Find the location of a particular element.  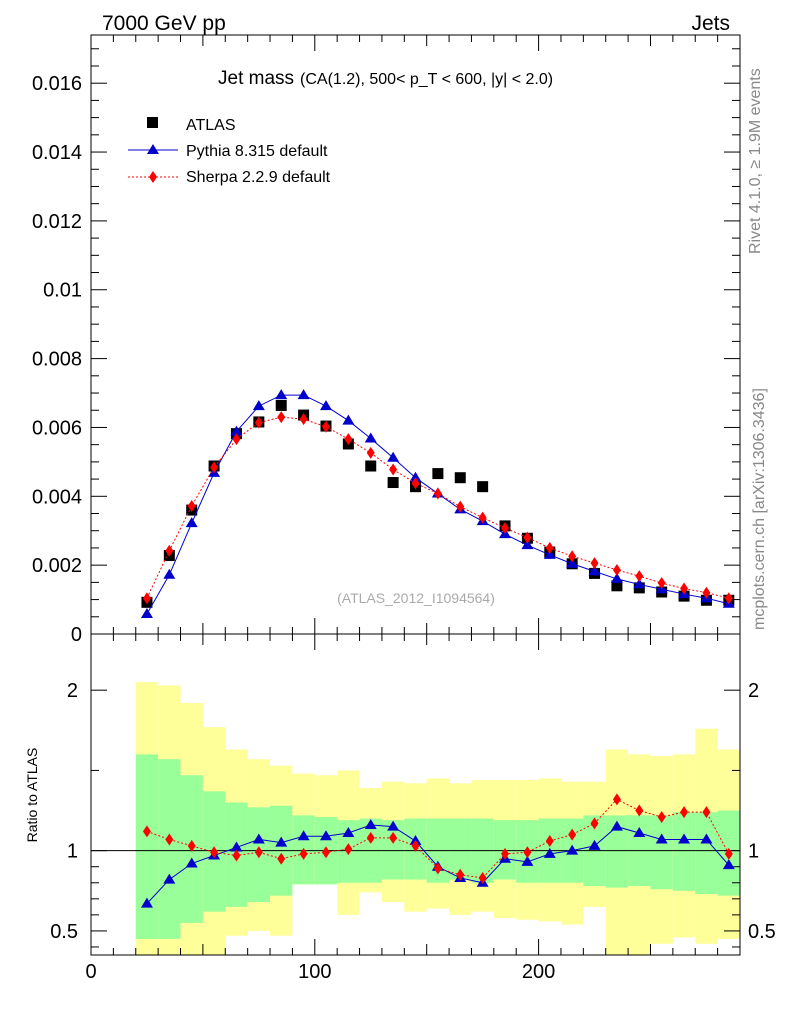

rivet-version-text: Rivet 4.1.0, ≥ 1.9M events is located at coordinates (755, 161).